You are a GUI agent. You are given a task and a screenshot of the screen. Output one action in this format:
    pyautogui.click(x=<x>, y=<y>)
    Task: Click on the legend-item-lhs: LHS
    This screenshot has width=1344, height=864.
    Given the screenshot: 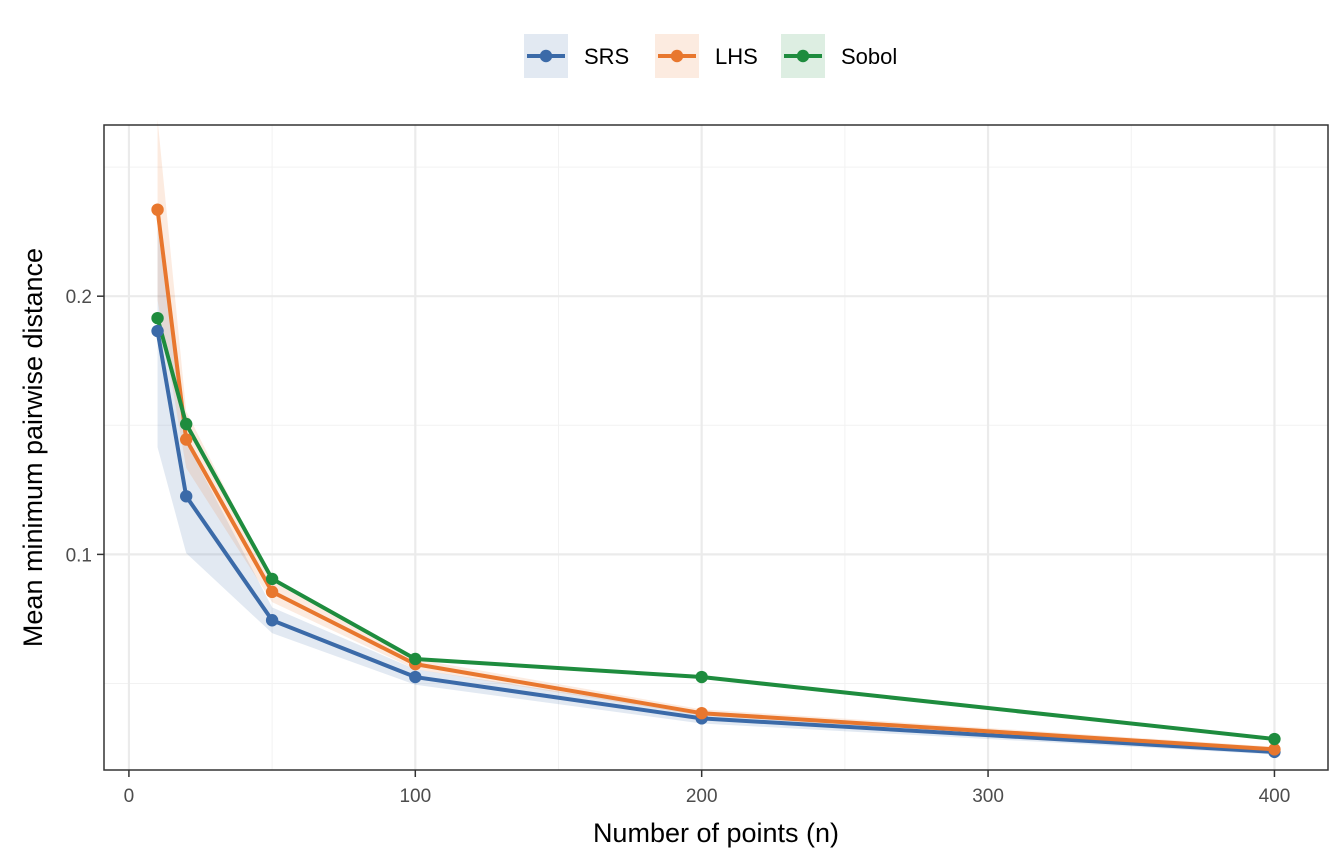 What is the action you would take?
    pyautogui.click(x=706, y=56)
    